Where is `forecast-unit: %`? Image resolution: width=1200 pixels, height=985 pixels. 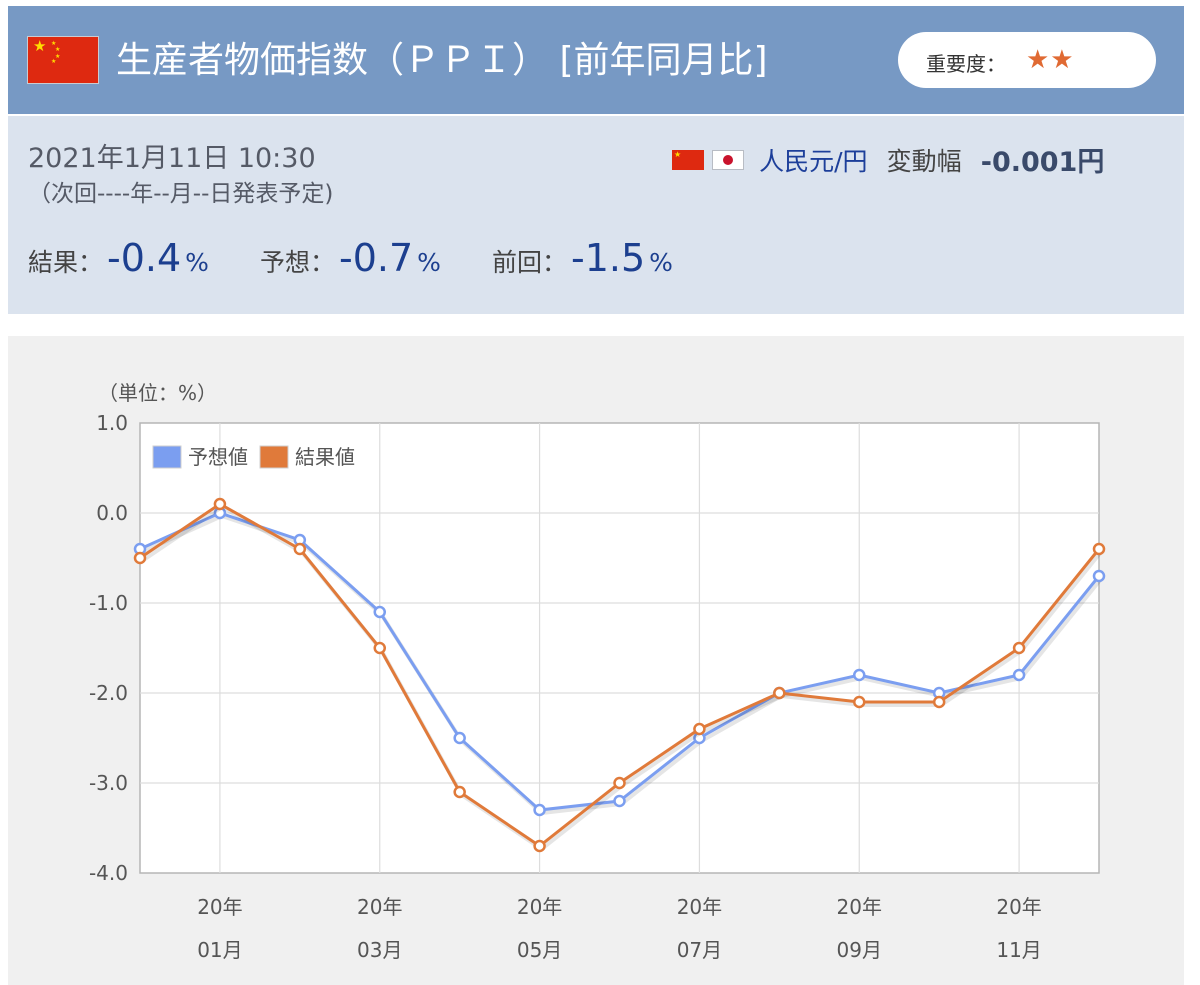 forecast-unit: % is located at coordinates (429, 262).